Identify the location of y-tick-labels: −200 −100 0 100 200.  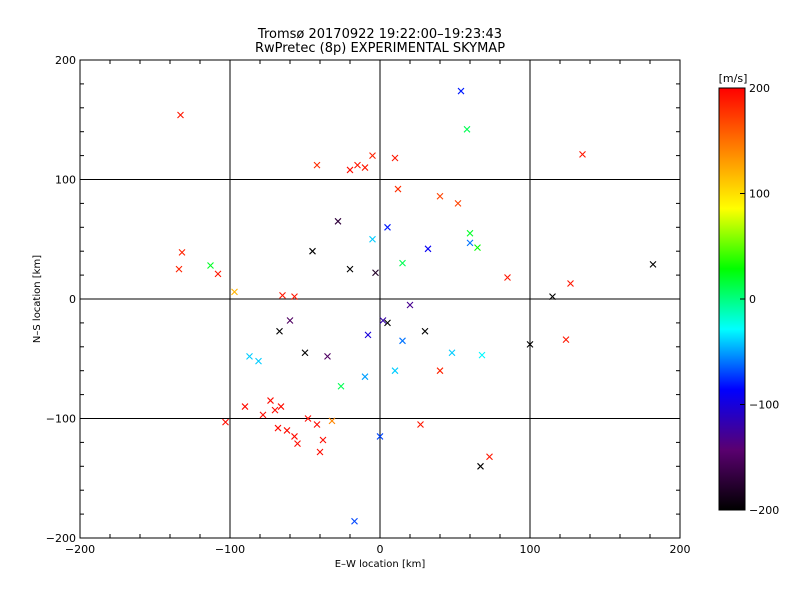
(61, 299).